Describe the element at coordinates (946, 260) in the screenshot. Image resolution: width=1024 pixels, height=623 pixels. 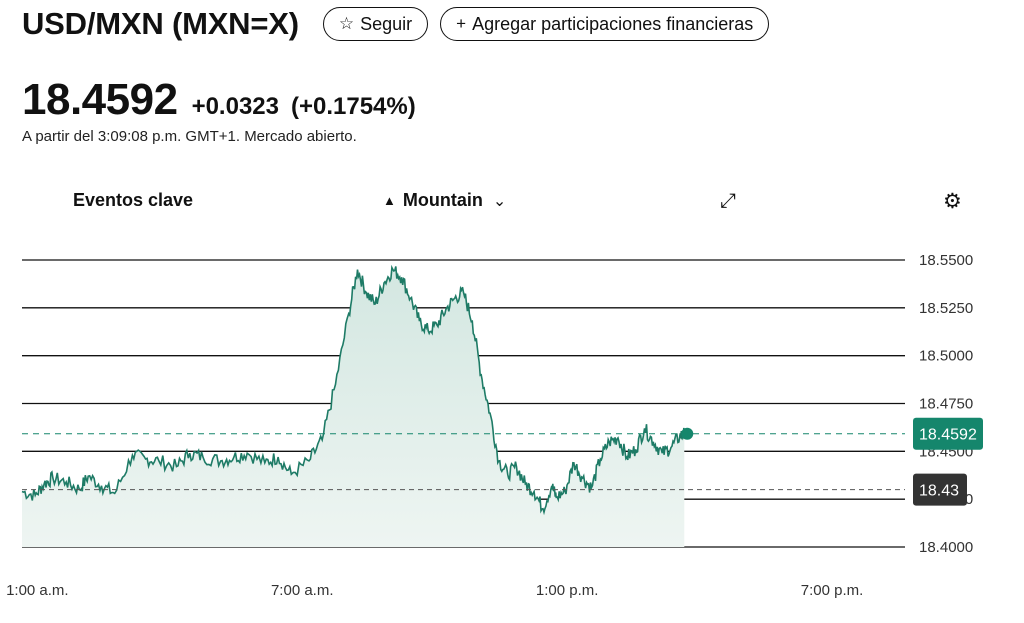
I see `y-tick-label: 18.5500` at that location.